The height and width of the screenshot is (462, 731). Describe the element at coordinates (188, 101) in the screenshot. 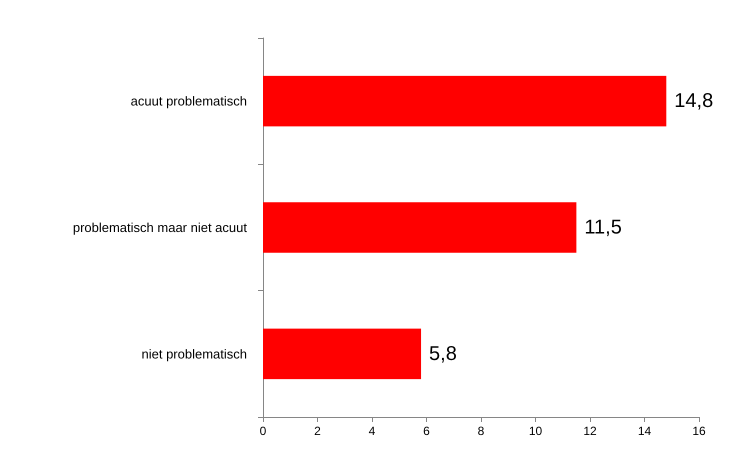

I see `y-tick-label: acuut problematisch` at that location.